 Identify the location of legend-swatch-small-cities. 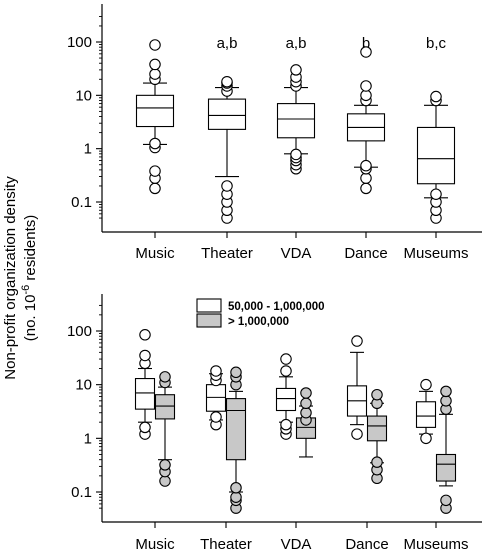
(209, 305).